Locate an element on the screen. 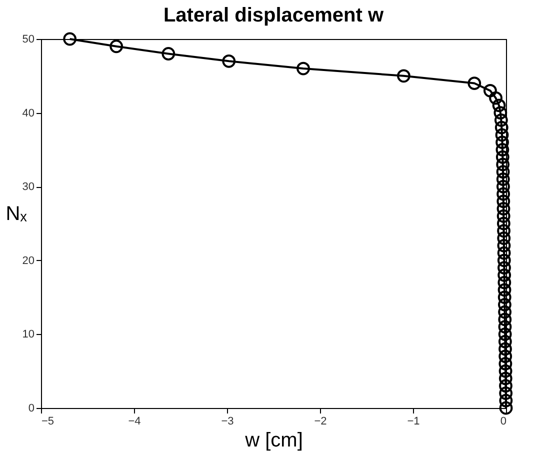 Image resolution: width=544 pixels, height=457 pixels. x-tick-label: −2 is located at coordinates (320, 422).